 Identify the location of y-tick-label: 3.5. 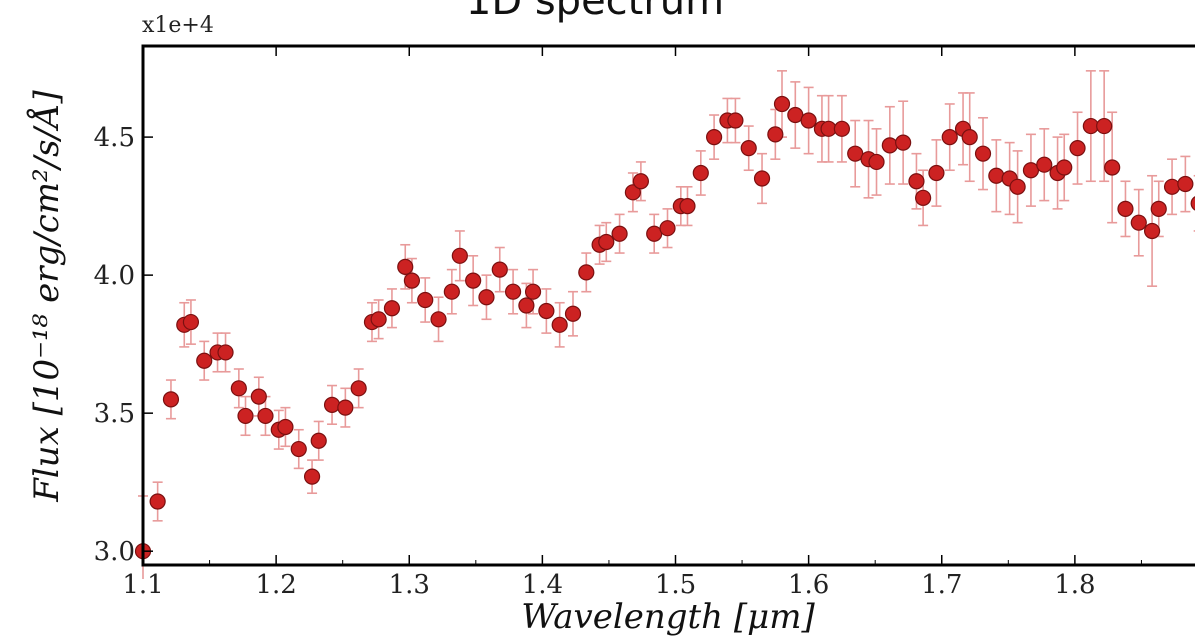
(114, 414).